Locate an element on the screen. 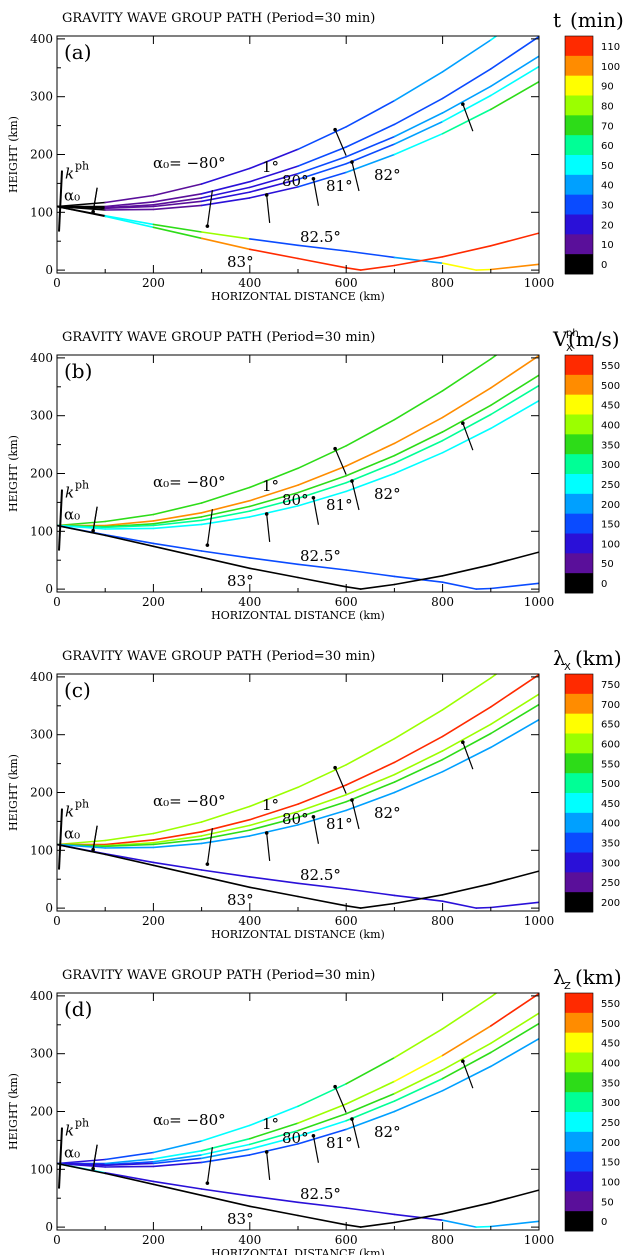 The width and height of the screenshot is (633, 1260). source-ph-label: ph is located at coordinates (82, 1123).